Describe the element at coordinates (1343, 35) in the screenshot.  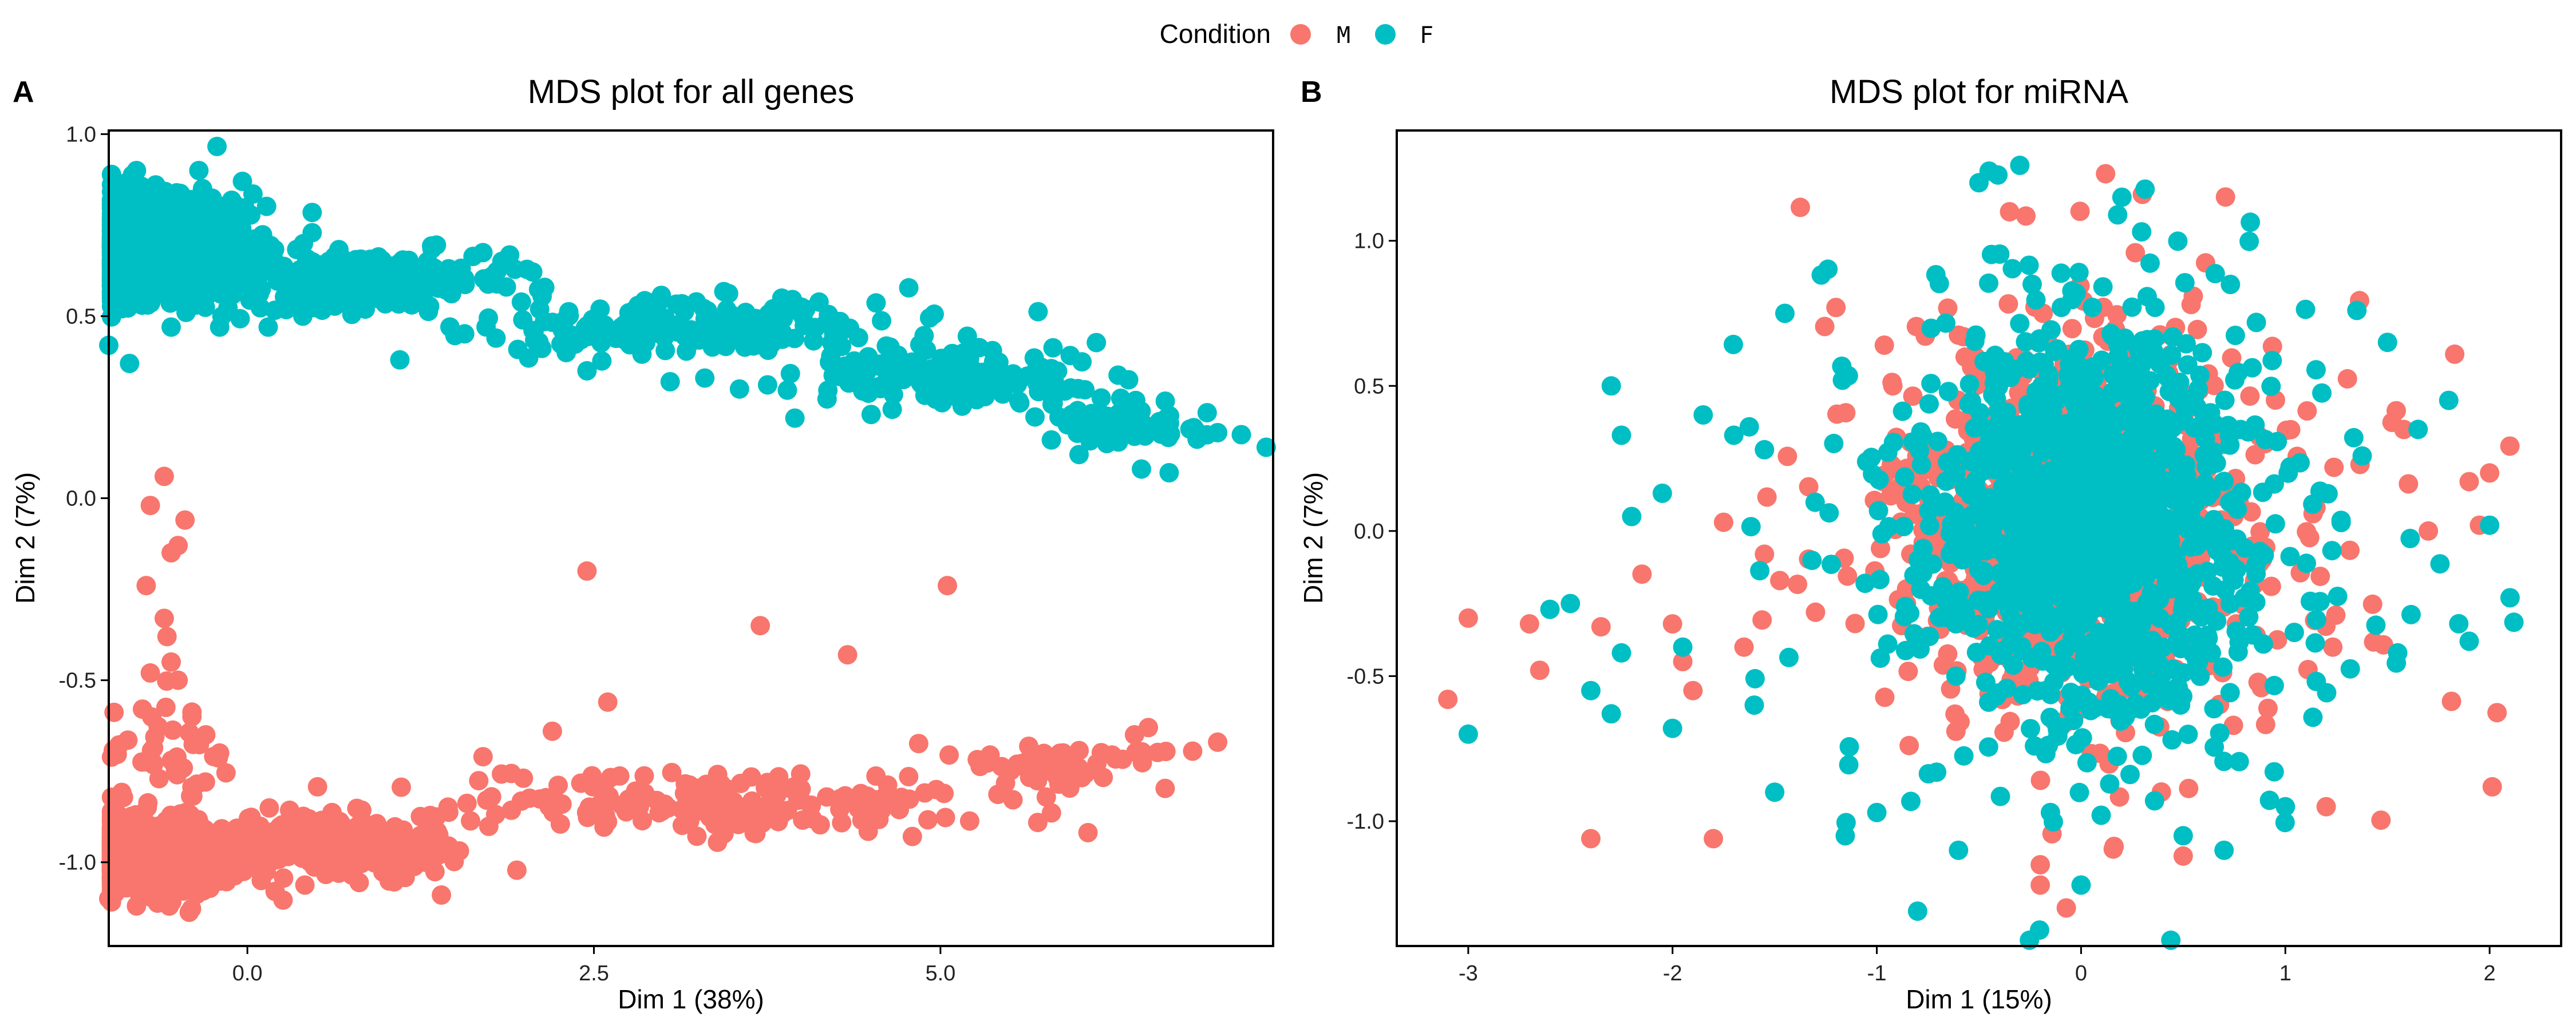
I see `legend-label-m: M` at that location.